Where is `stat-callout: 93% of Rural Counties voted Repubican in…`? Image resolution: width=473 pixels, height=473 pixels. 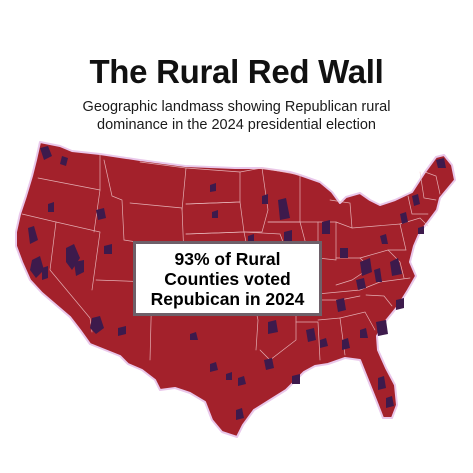 stat-callout: 93% of Rural Counties voted Repubican in… is located at coordinates (227, 278).